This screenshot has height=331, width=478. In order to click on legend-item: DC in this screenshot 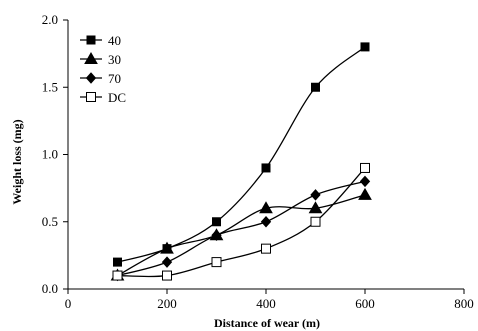, I will do `click(103, 97)`.